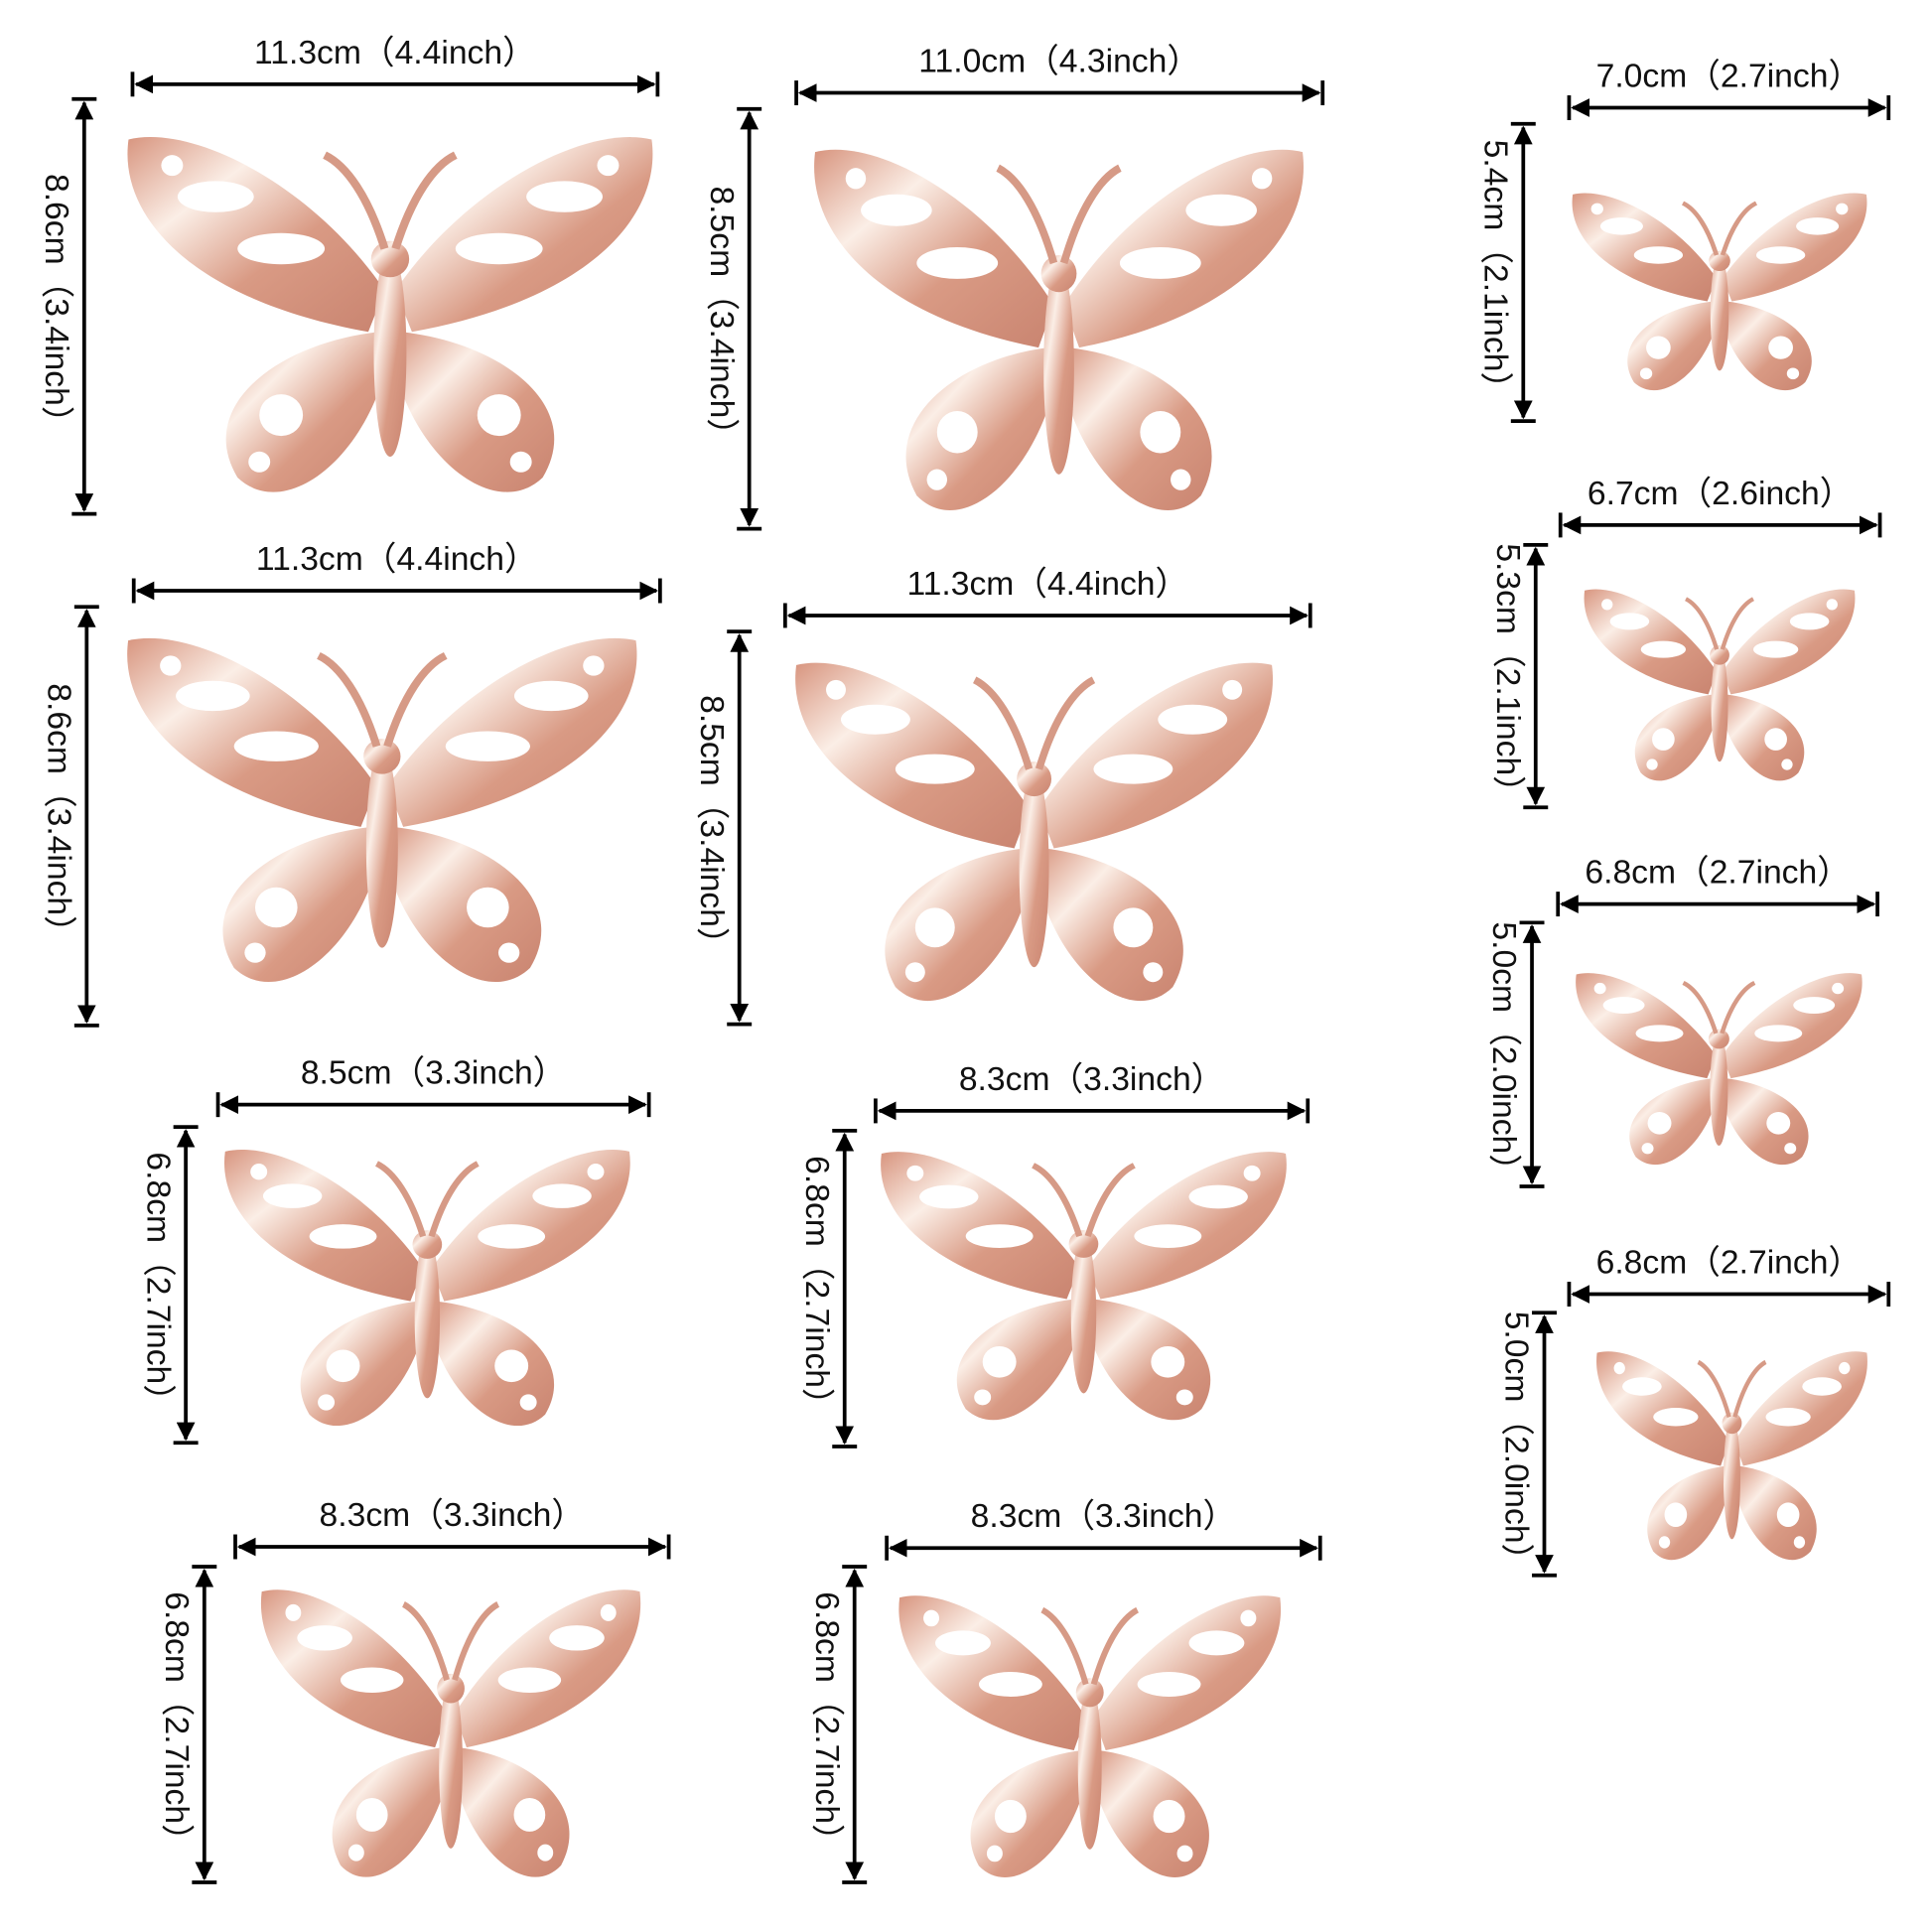 The width and height of the screenshot is (1932, 1932). I want to click on width-label: 7.0cm（2.7inch）, so click(1730, 75).